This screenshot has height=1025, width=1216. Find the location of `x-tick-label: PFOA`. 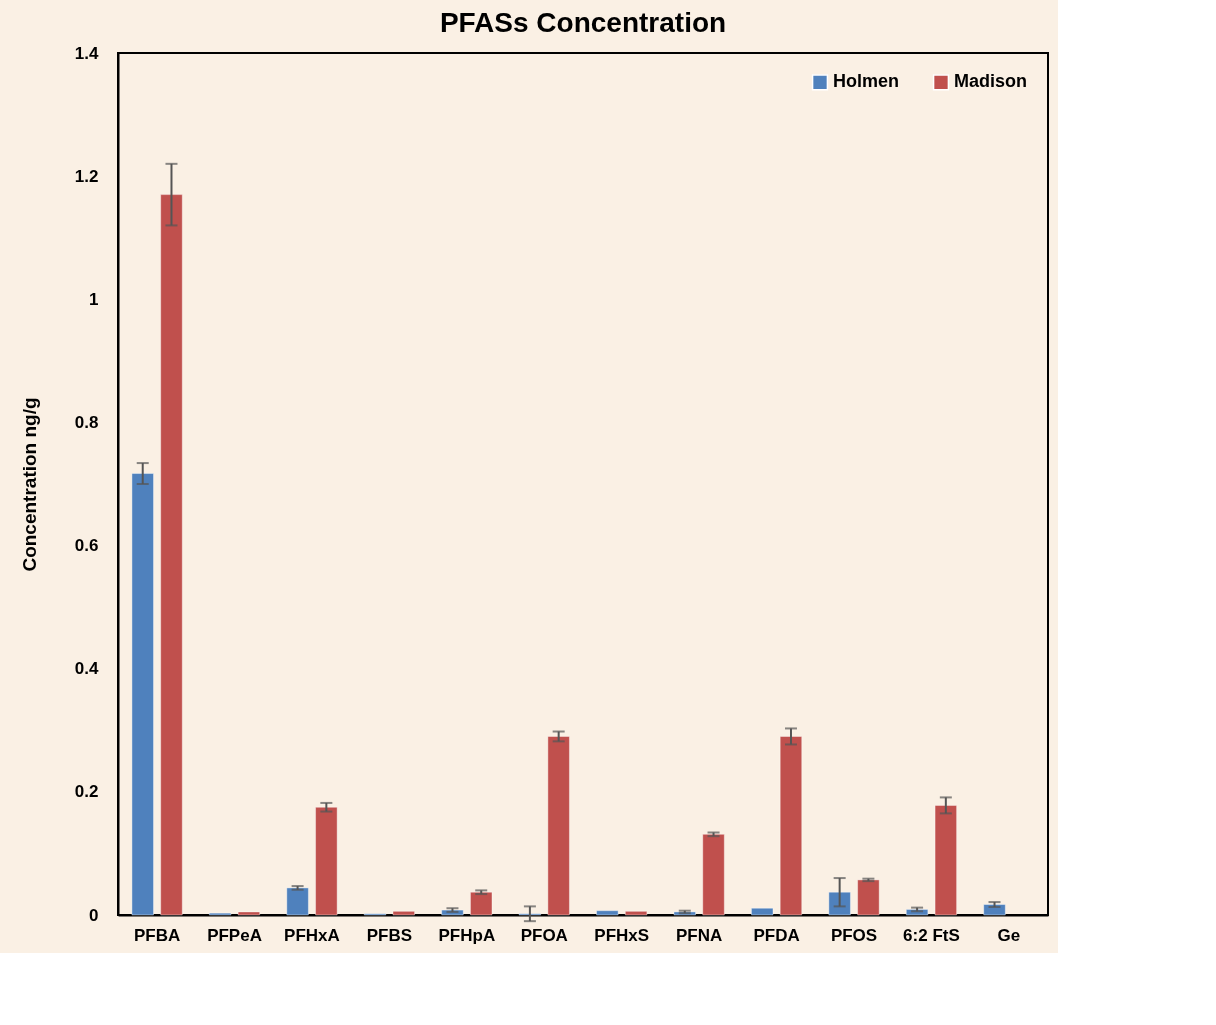

x-tick-label: PFOA is located at coordinates (544, 935).